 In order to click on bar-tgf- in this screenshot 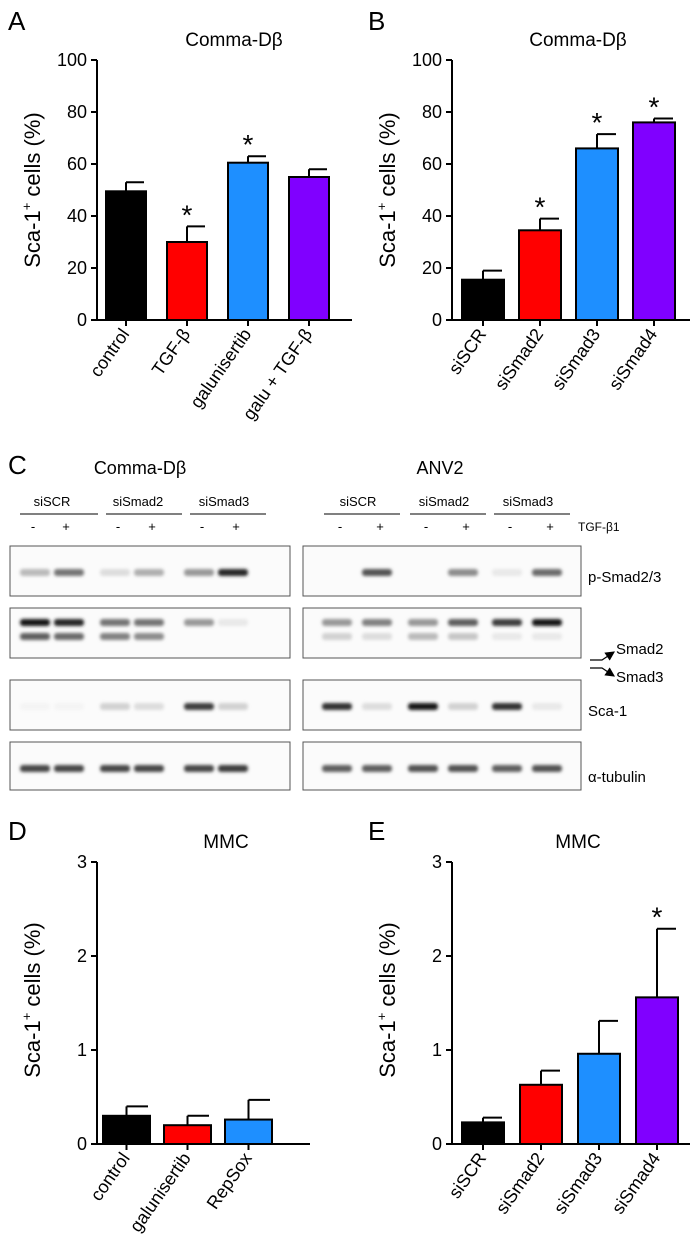, I will do `click(187, 281)`.